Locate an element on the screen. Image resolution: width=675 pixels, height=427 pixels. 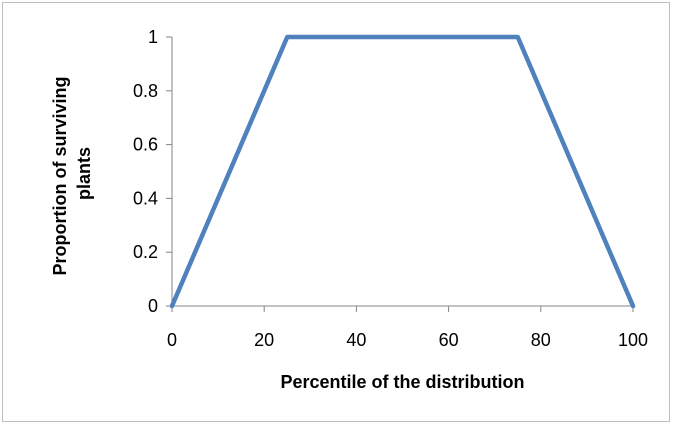
x-tick-label: 40 is located at coordinates (356, 340).